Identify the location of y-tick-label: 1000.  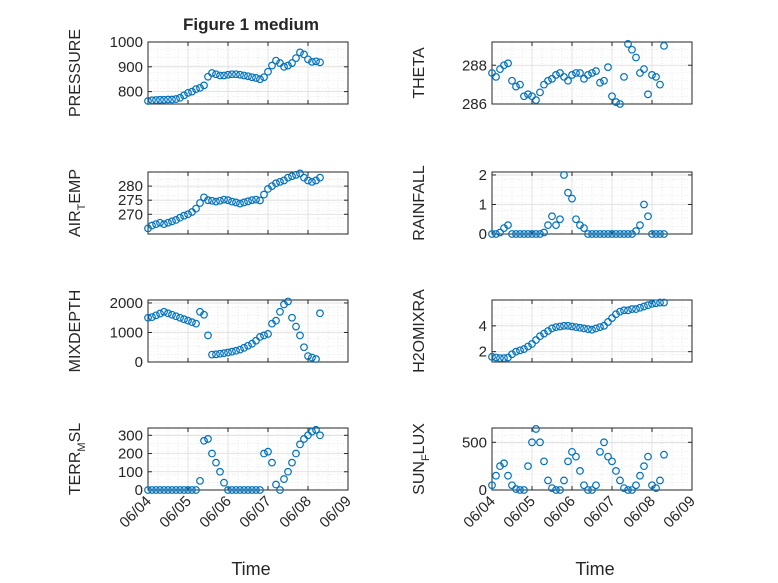
(126, 332).